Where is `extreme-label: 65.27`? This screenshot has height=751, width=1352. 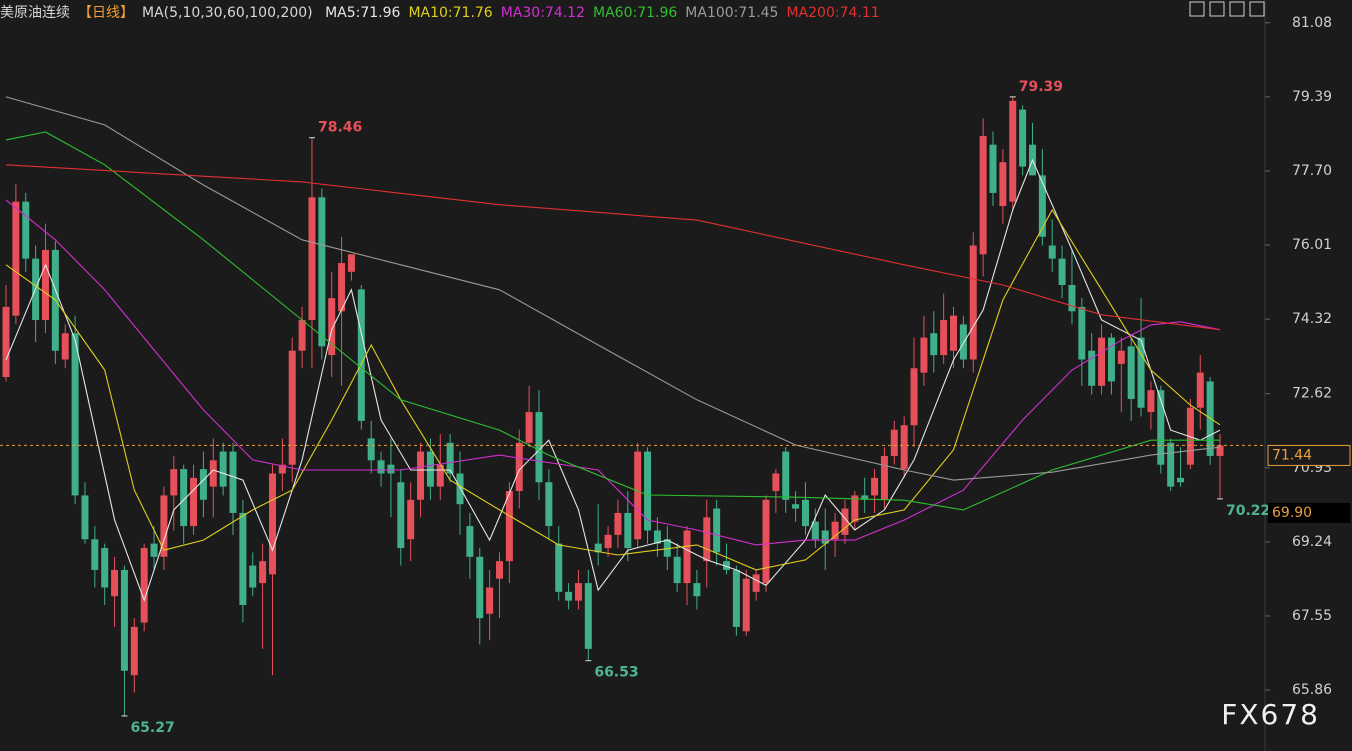
extreme-label: 65.27 is located at coordinates (152, 728).